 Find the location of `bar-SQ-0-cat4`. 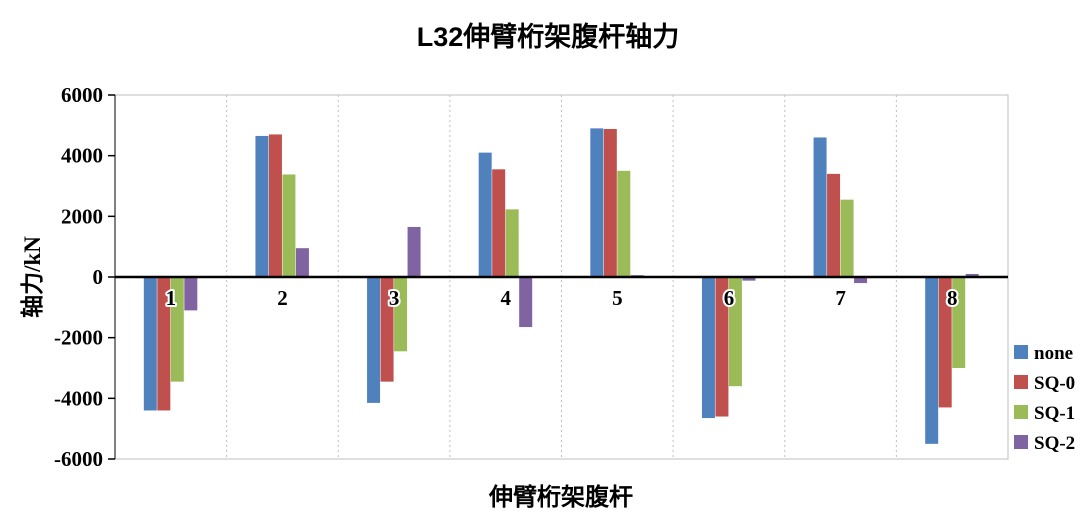

bar-SQ-0-cat4 is located at coordinates (499, 223).